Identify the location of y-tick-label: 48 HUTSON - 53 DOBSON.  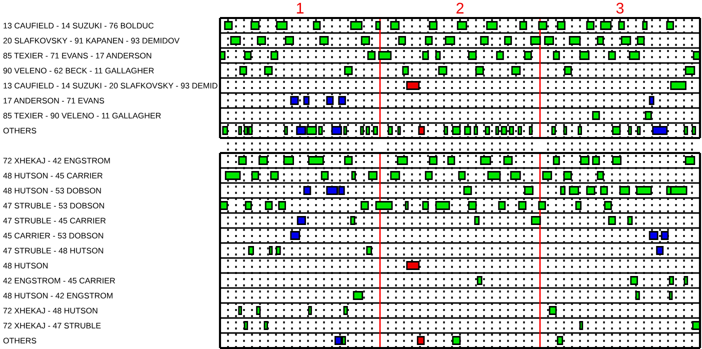
(52, 191).